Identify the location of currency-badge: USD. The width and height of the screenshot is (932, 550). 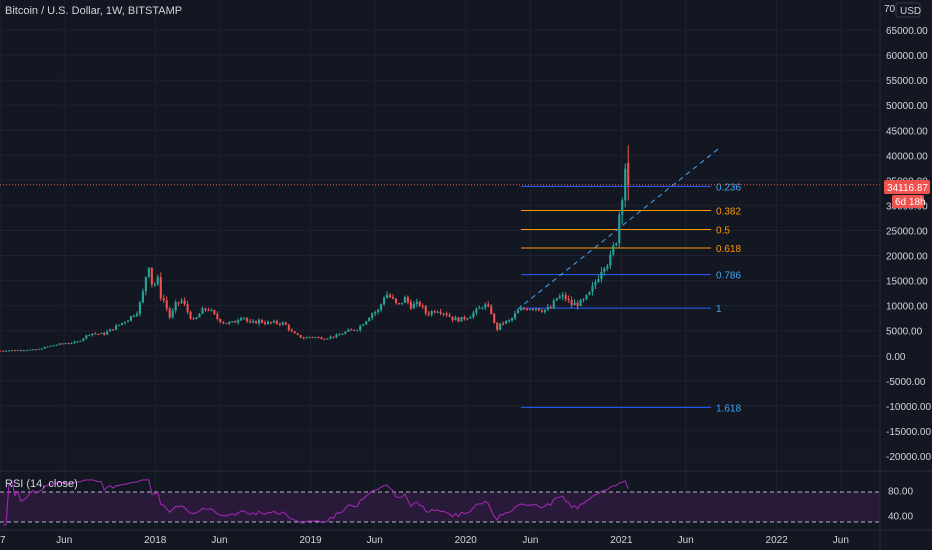
(908, 10).